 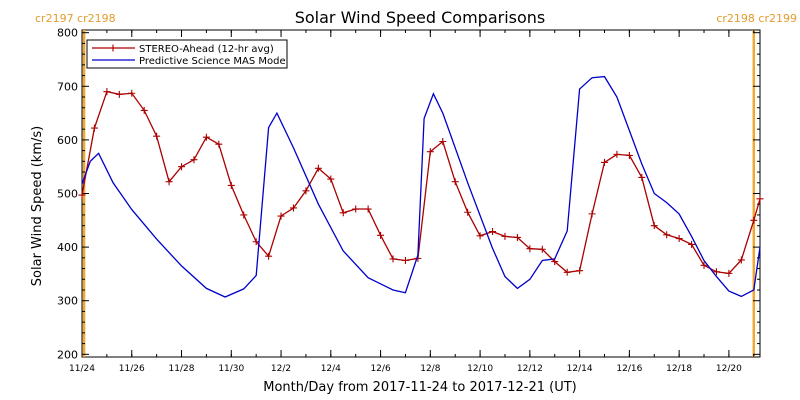 I want to click on x-tick-label: 12/6, so click(x=380, y=369).